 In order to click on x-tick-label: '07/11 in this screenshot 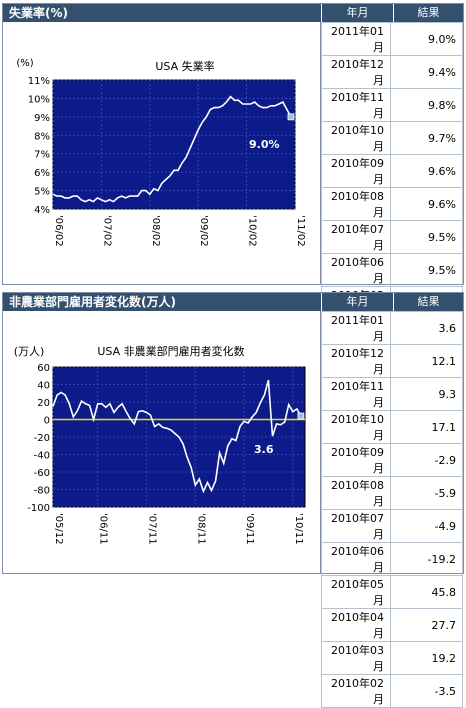, I will do `click(151, 529)`.